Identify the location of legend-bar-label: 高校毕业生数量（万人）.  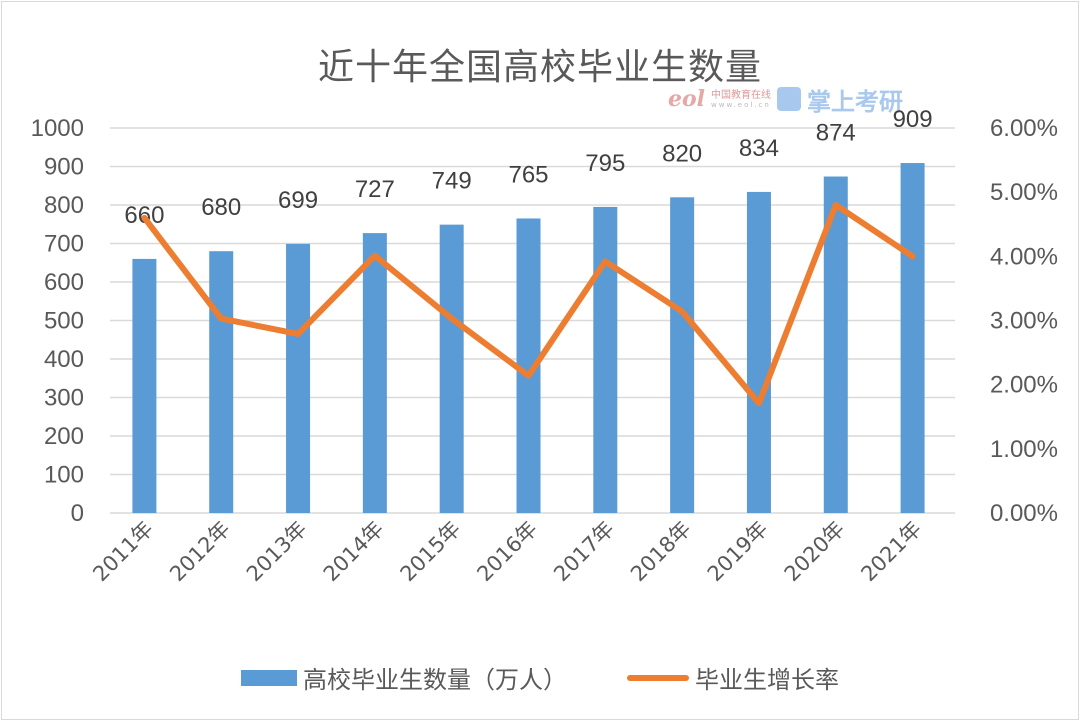
(435, 680).